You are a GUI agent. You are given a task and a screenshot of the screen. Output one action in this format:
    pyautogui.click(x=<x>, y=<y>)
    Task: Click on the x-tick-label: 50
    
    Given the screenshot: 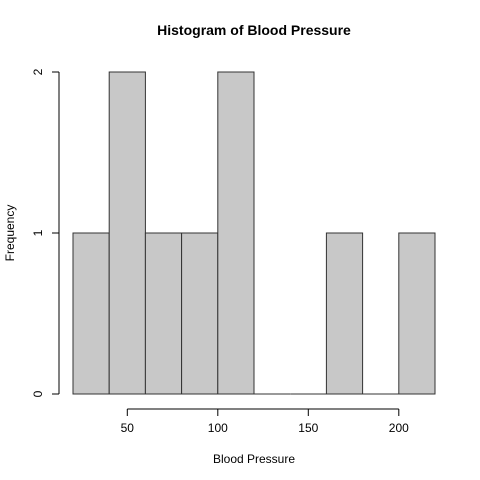 What is the action you would take?
    pyautogui.click(x=128, y=428)
    